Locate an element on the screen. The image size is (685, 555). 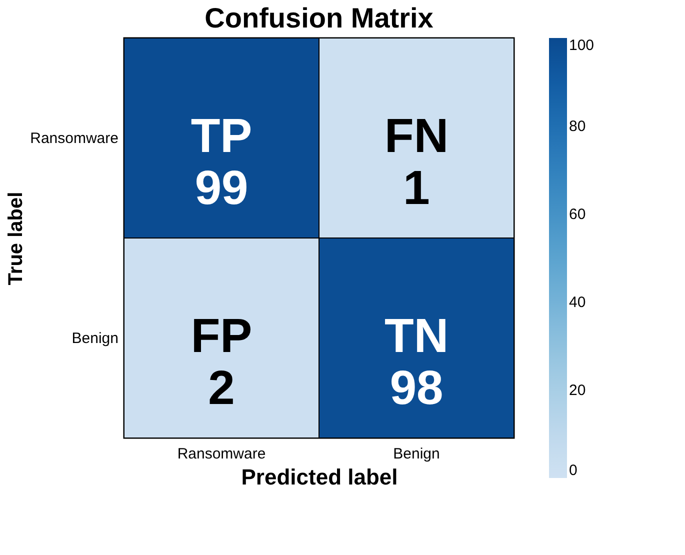
data-label: TP 99 is located at coordinates (221, 162).